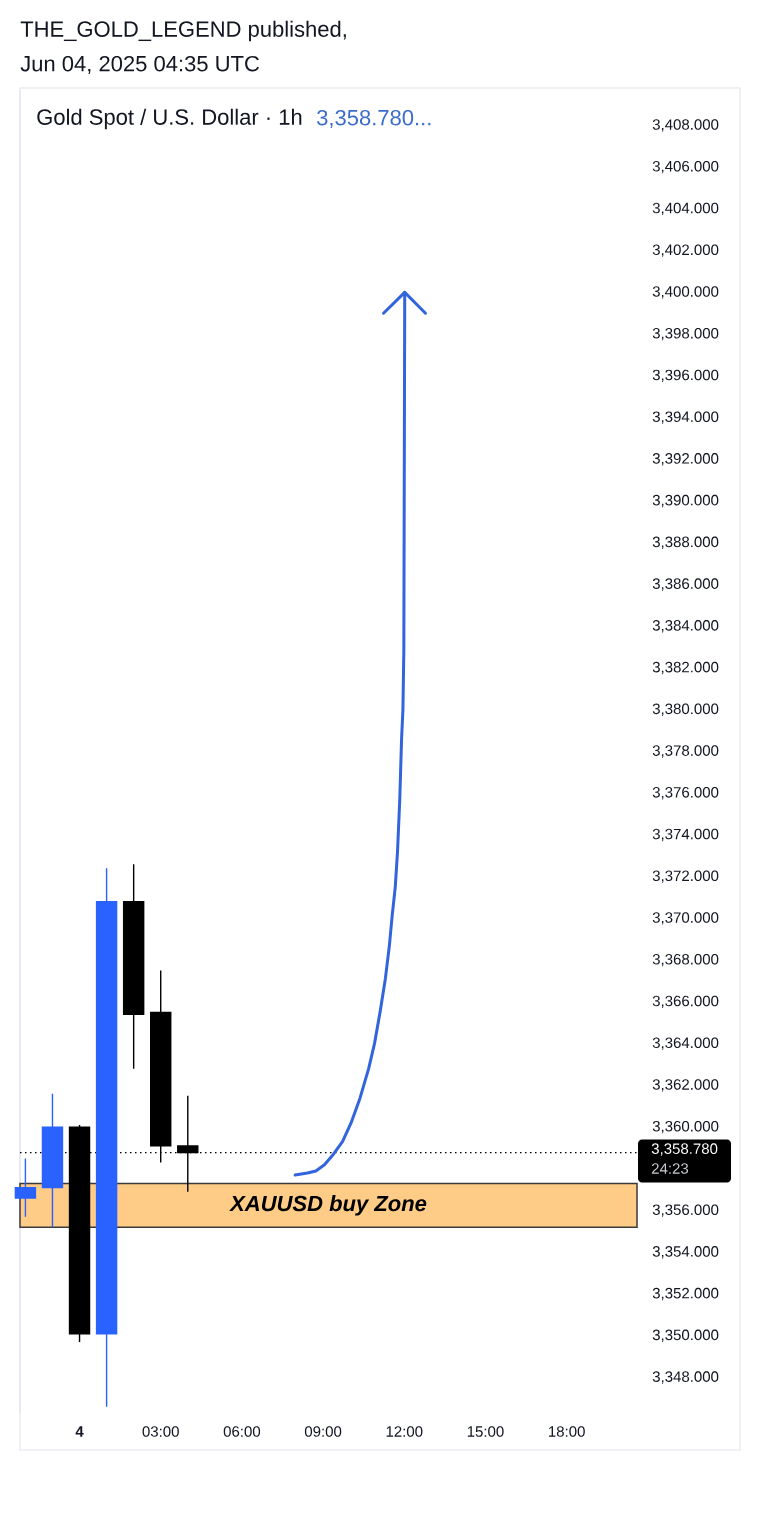 This screenshot has height=1522, width=760. What do you see at coordinates (485, 1431) in the screenshot?
I see `x-tick-label: 15:00` at bounding box center [485, 1431].